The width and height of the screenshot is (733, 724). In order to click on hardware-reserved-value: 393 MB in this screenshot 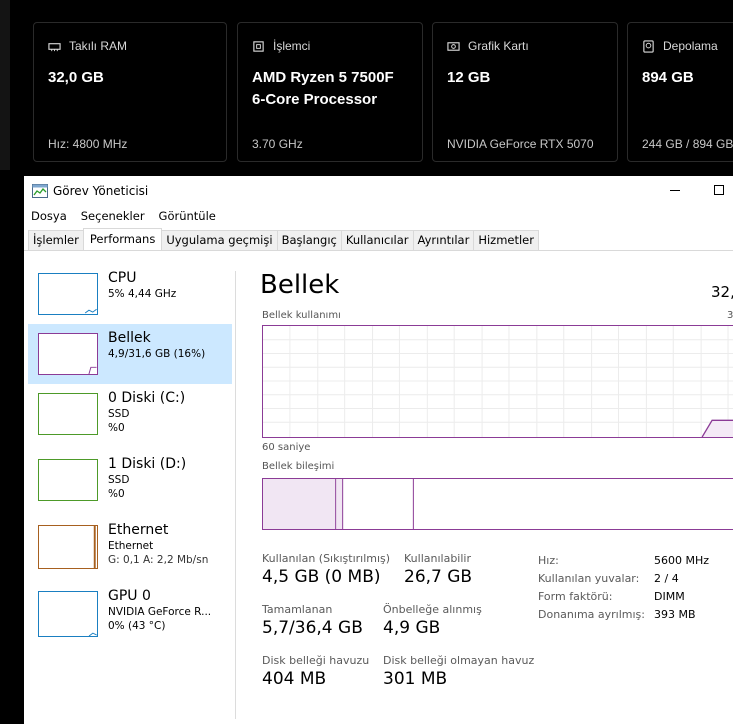, I will do `click(675, 614)`.